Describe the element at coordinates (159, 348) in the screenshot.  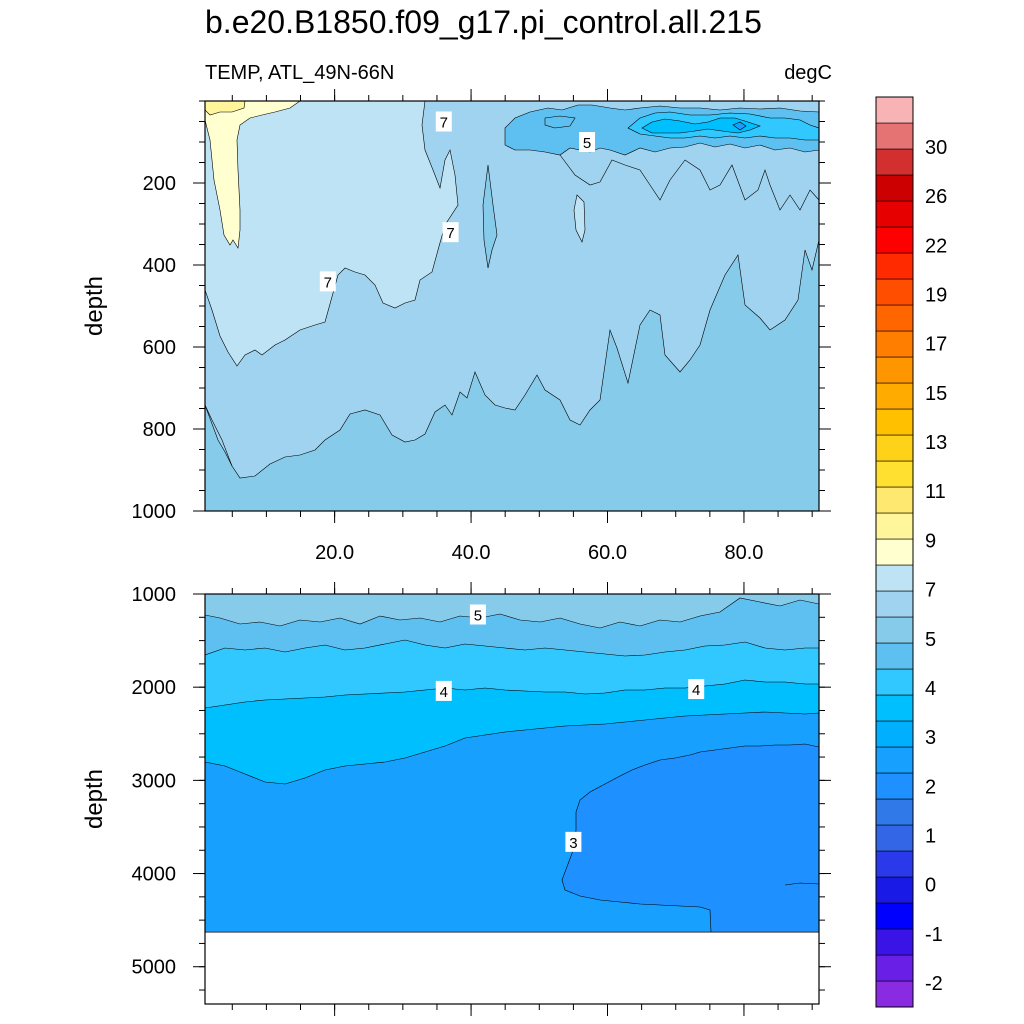
I see `y-tick-label: 600` at that location.